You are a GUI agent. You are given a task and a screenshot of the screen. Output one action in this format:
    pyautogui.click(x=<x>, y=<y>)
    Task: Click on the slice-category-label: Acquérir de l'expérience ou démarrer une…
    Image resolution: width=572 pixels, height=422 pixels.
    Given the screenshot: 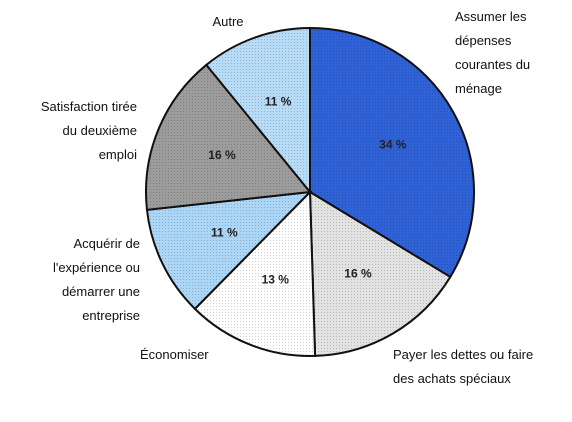 What is the action you would take?
    pyautogui.click(x=96, y=279)
    